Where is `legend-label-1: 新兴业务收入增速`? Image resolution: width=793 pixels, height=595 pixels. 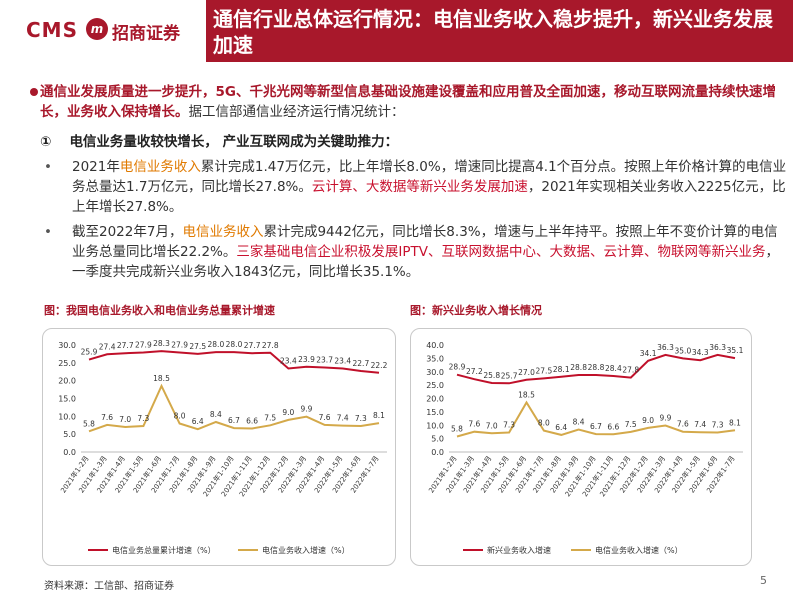
legend-label-1: 新兴业务收入增速 is located at coordinates (519, 550).